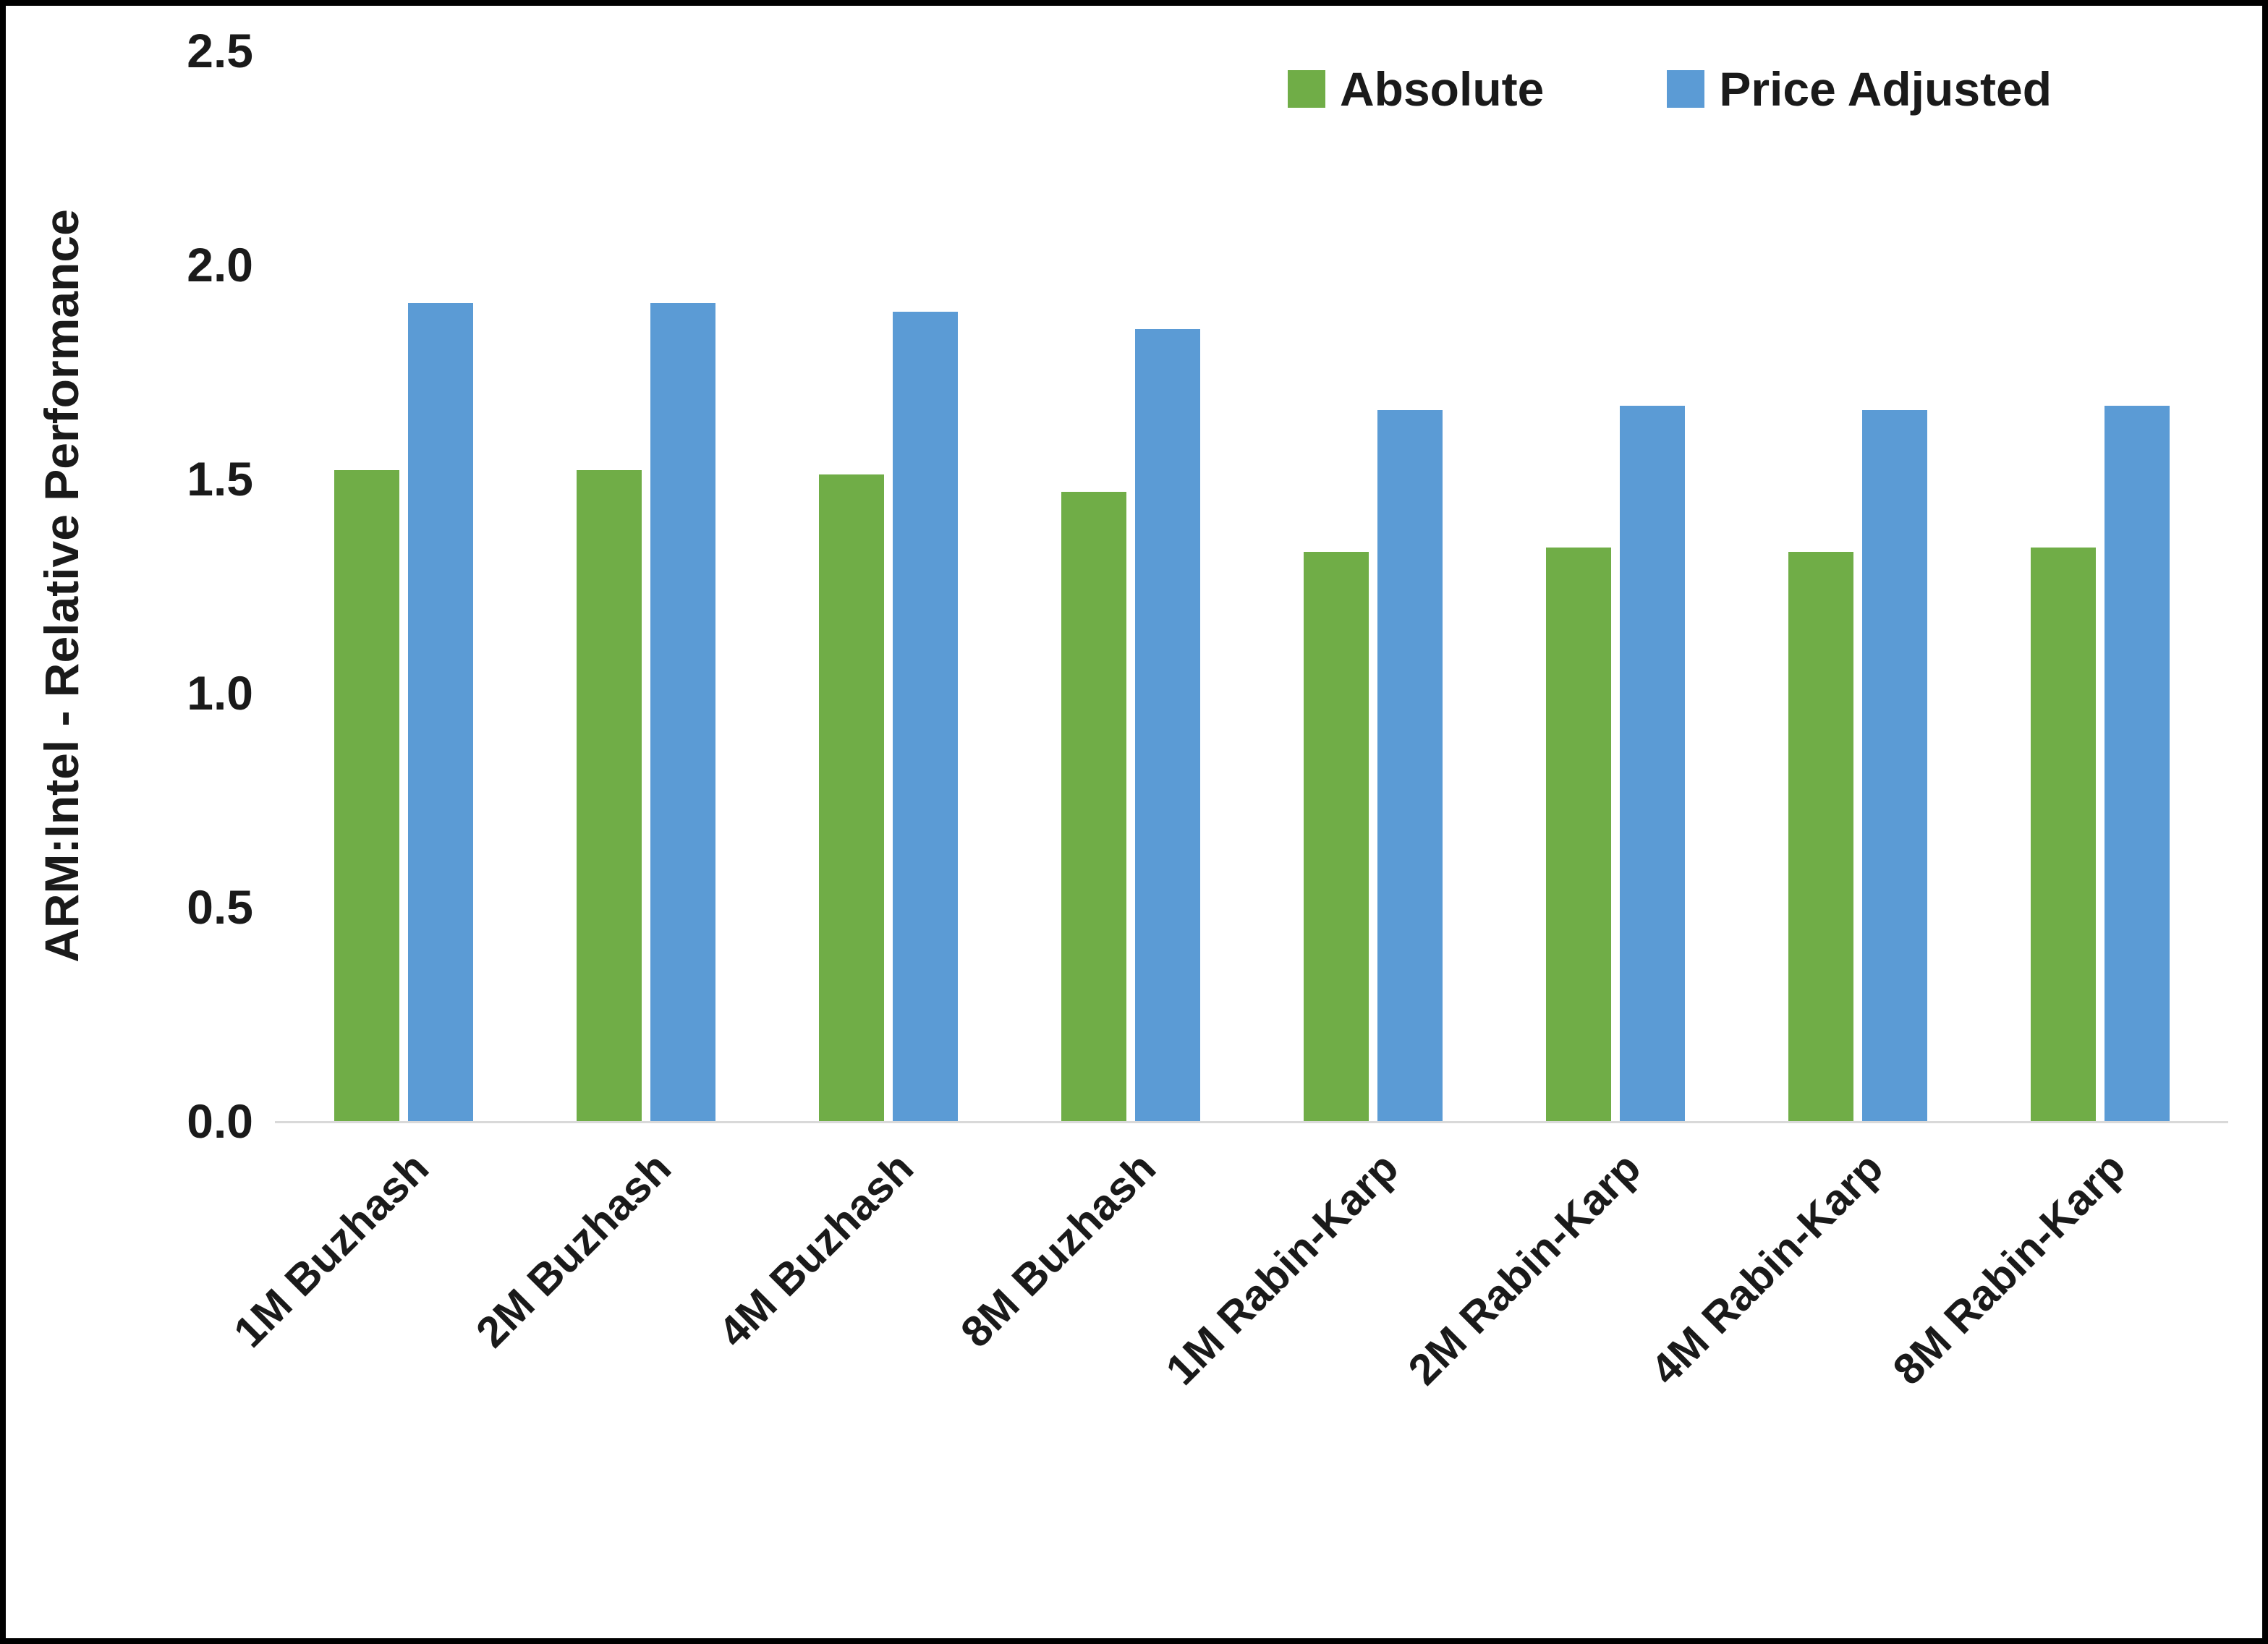 This screenshot has width=2268, height=1644. I want to click on x-axis-line, so click(1251, 1122).